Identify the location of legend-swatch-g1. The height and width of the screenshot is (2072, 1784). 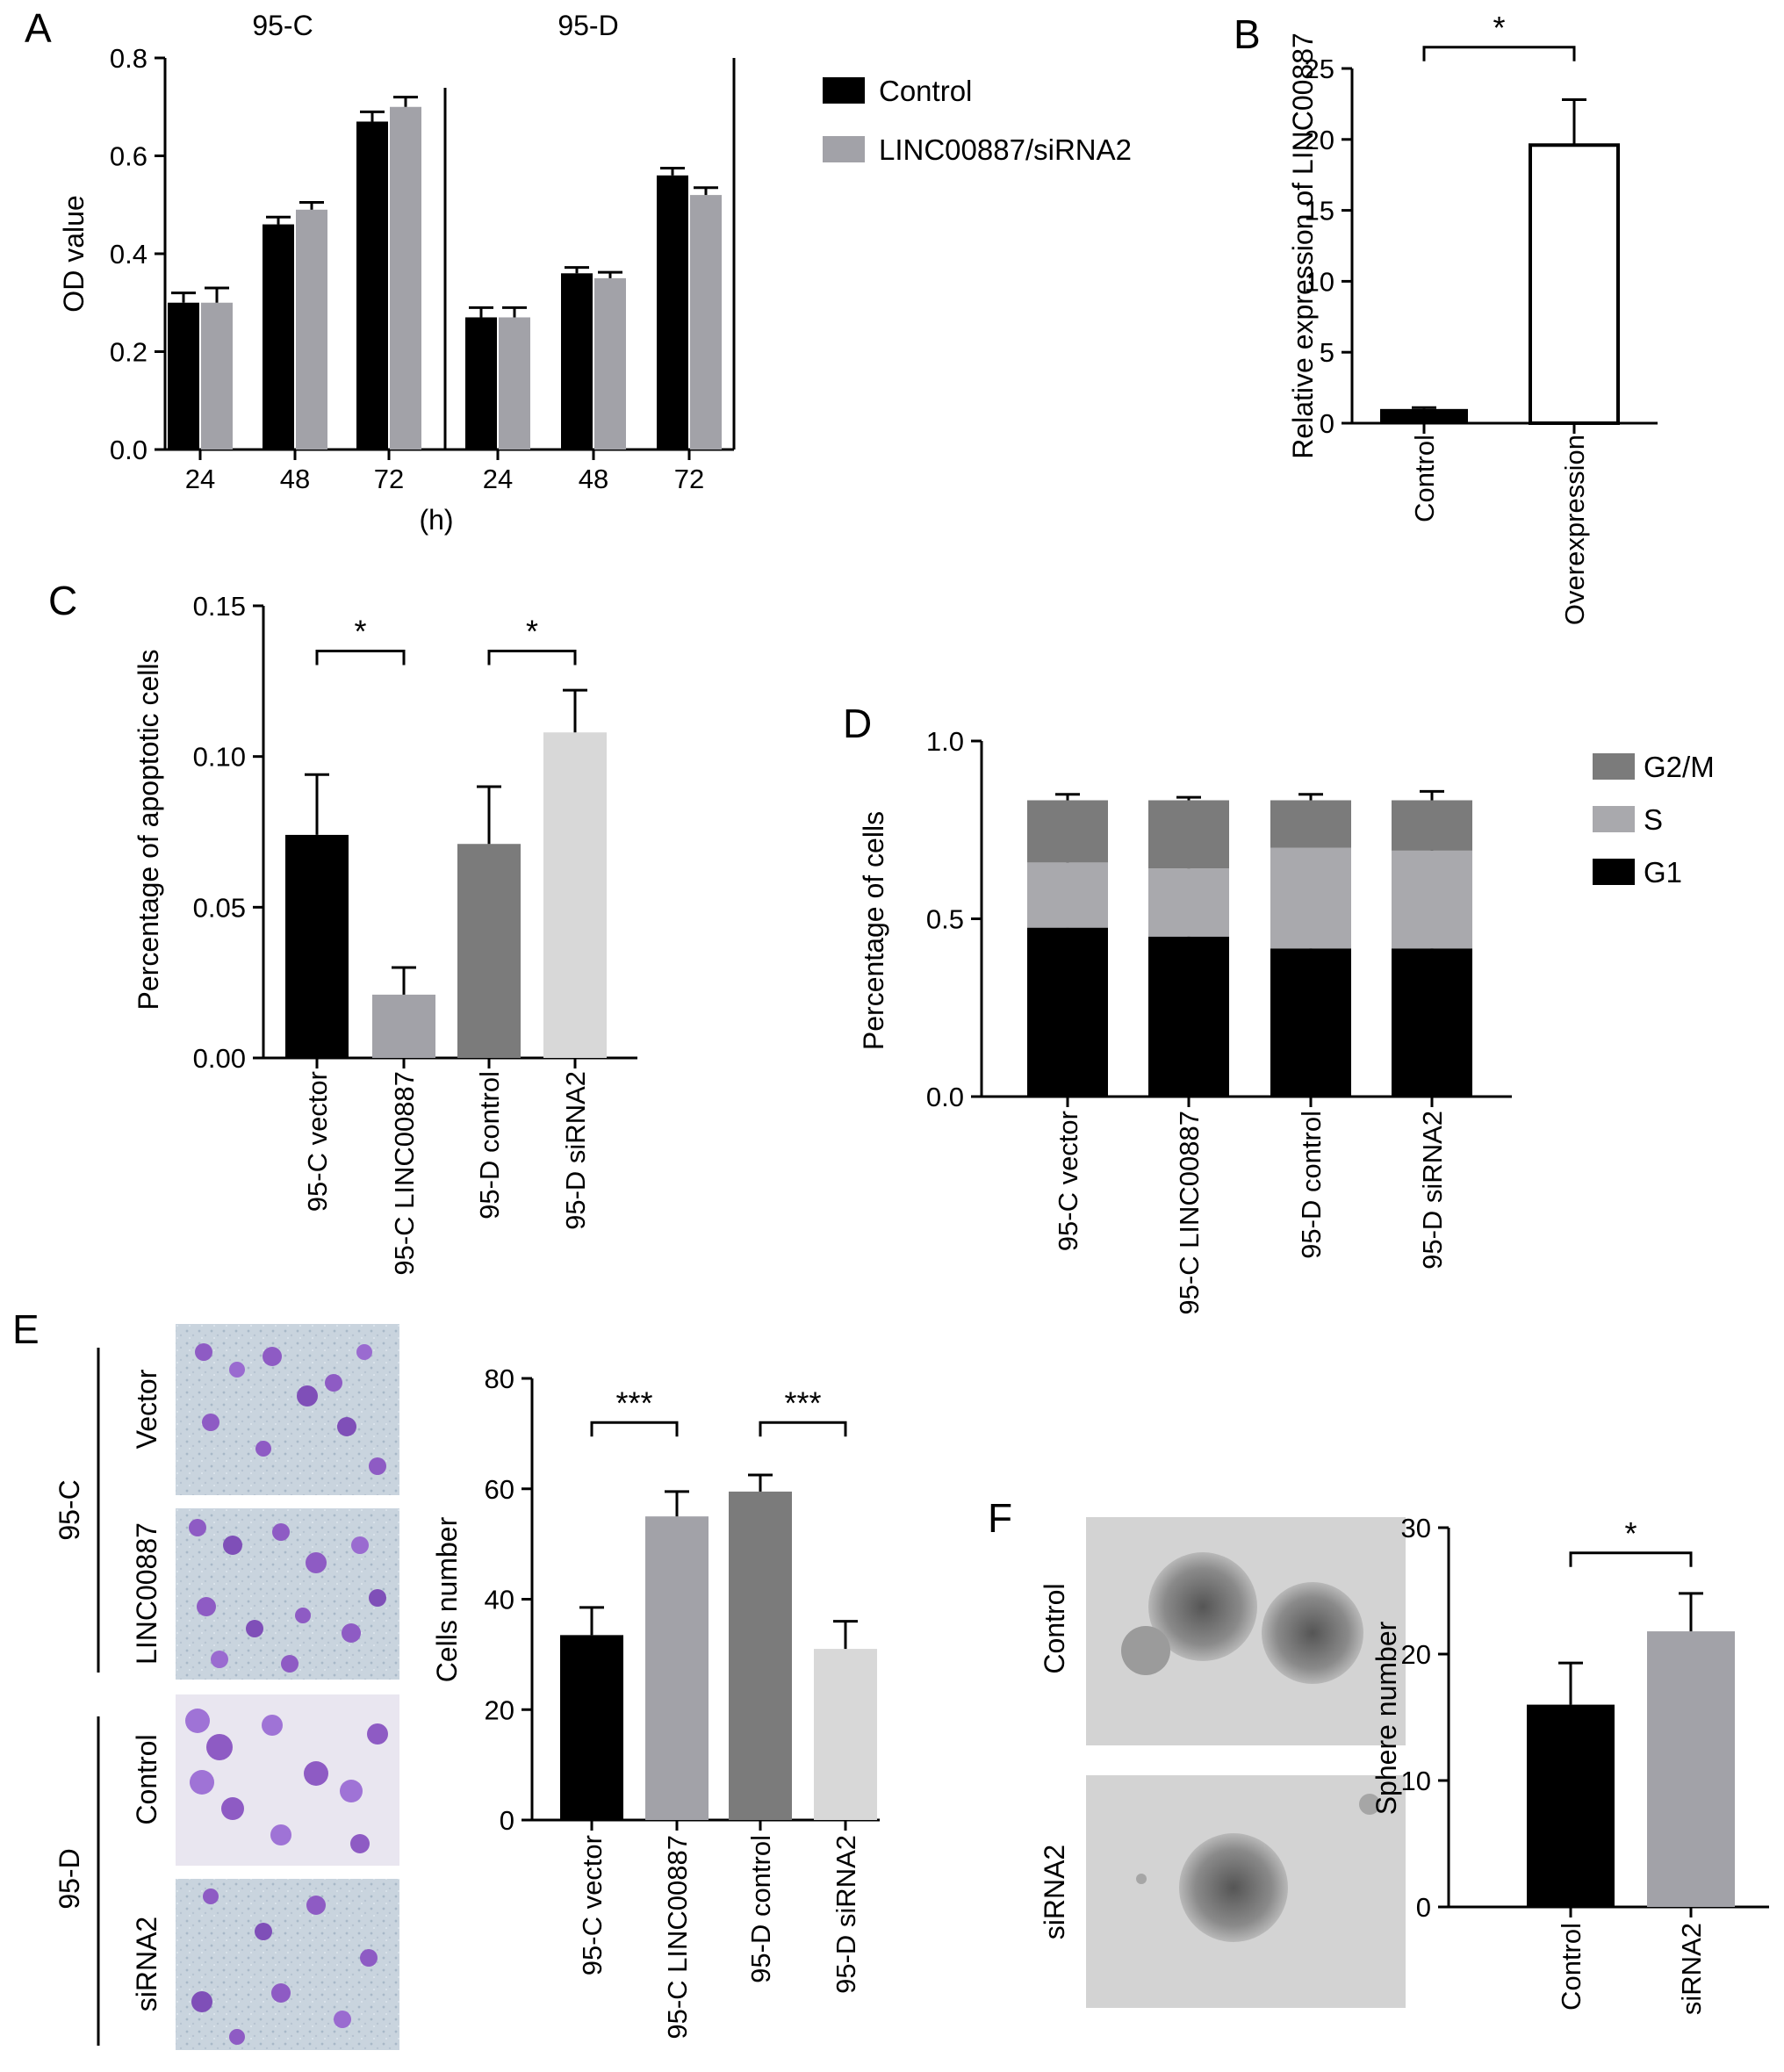
(1614, 872).